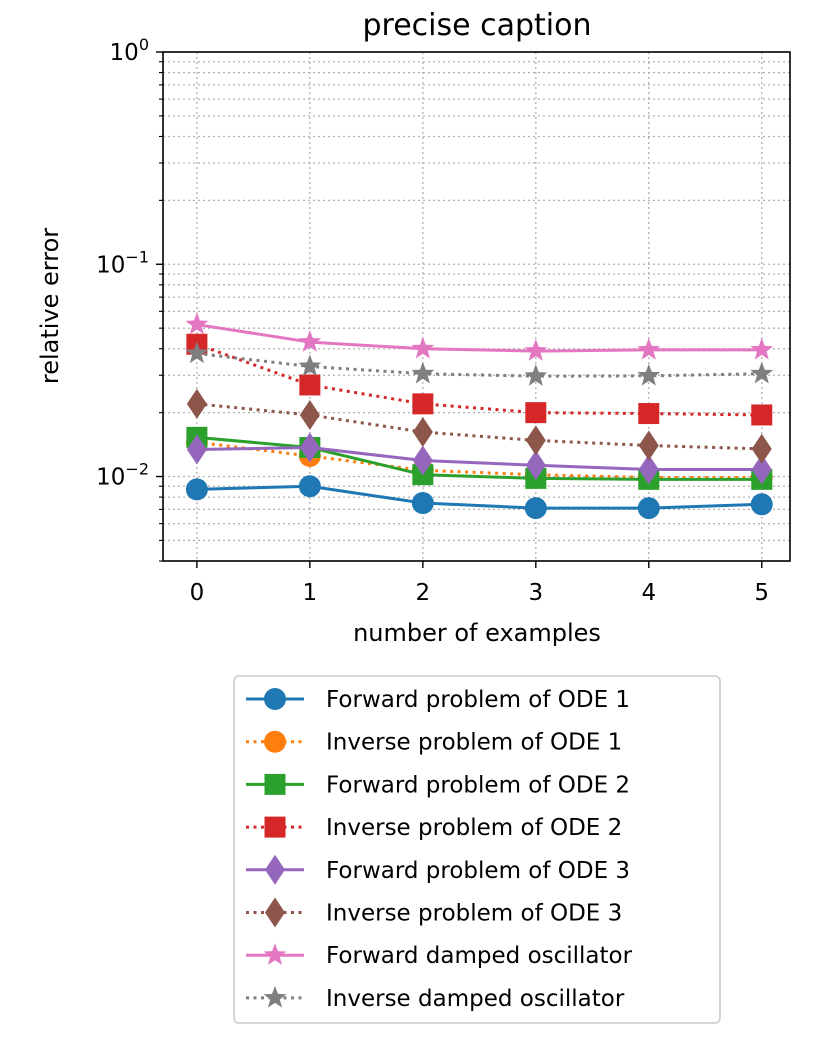  Describe the element at coordinates (122, 262) in the screenshot. I see `y-tick-label: 10⁻¹` at that location.